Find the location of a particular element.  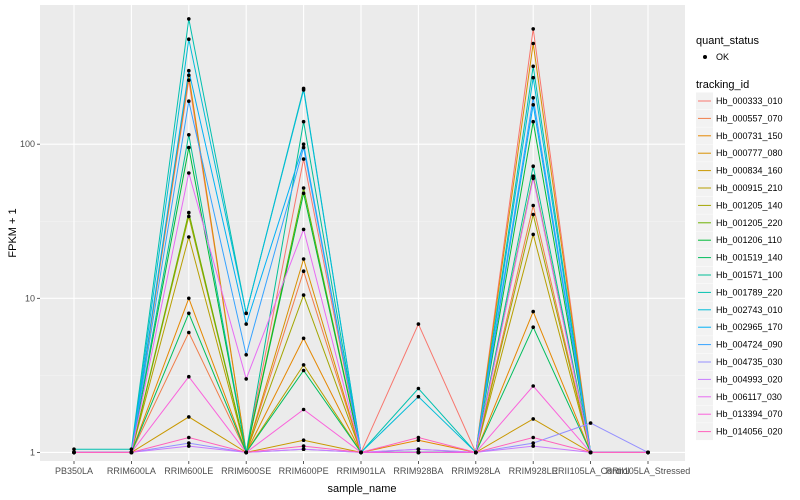

y-axis-title: FPKM + 1 is located at coordinates (13, 232).